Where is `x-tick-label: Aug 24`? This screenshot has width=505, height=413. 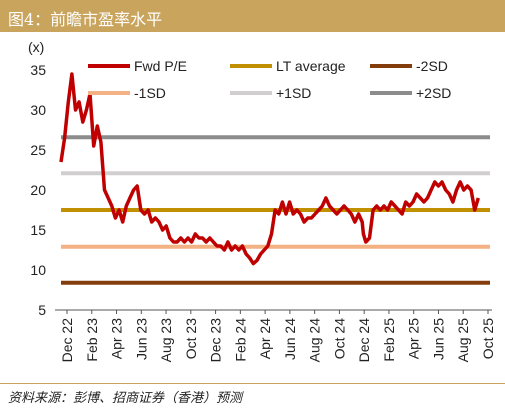
x-tick-label: Aug 24 is located at coordinates (315, 340).